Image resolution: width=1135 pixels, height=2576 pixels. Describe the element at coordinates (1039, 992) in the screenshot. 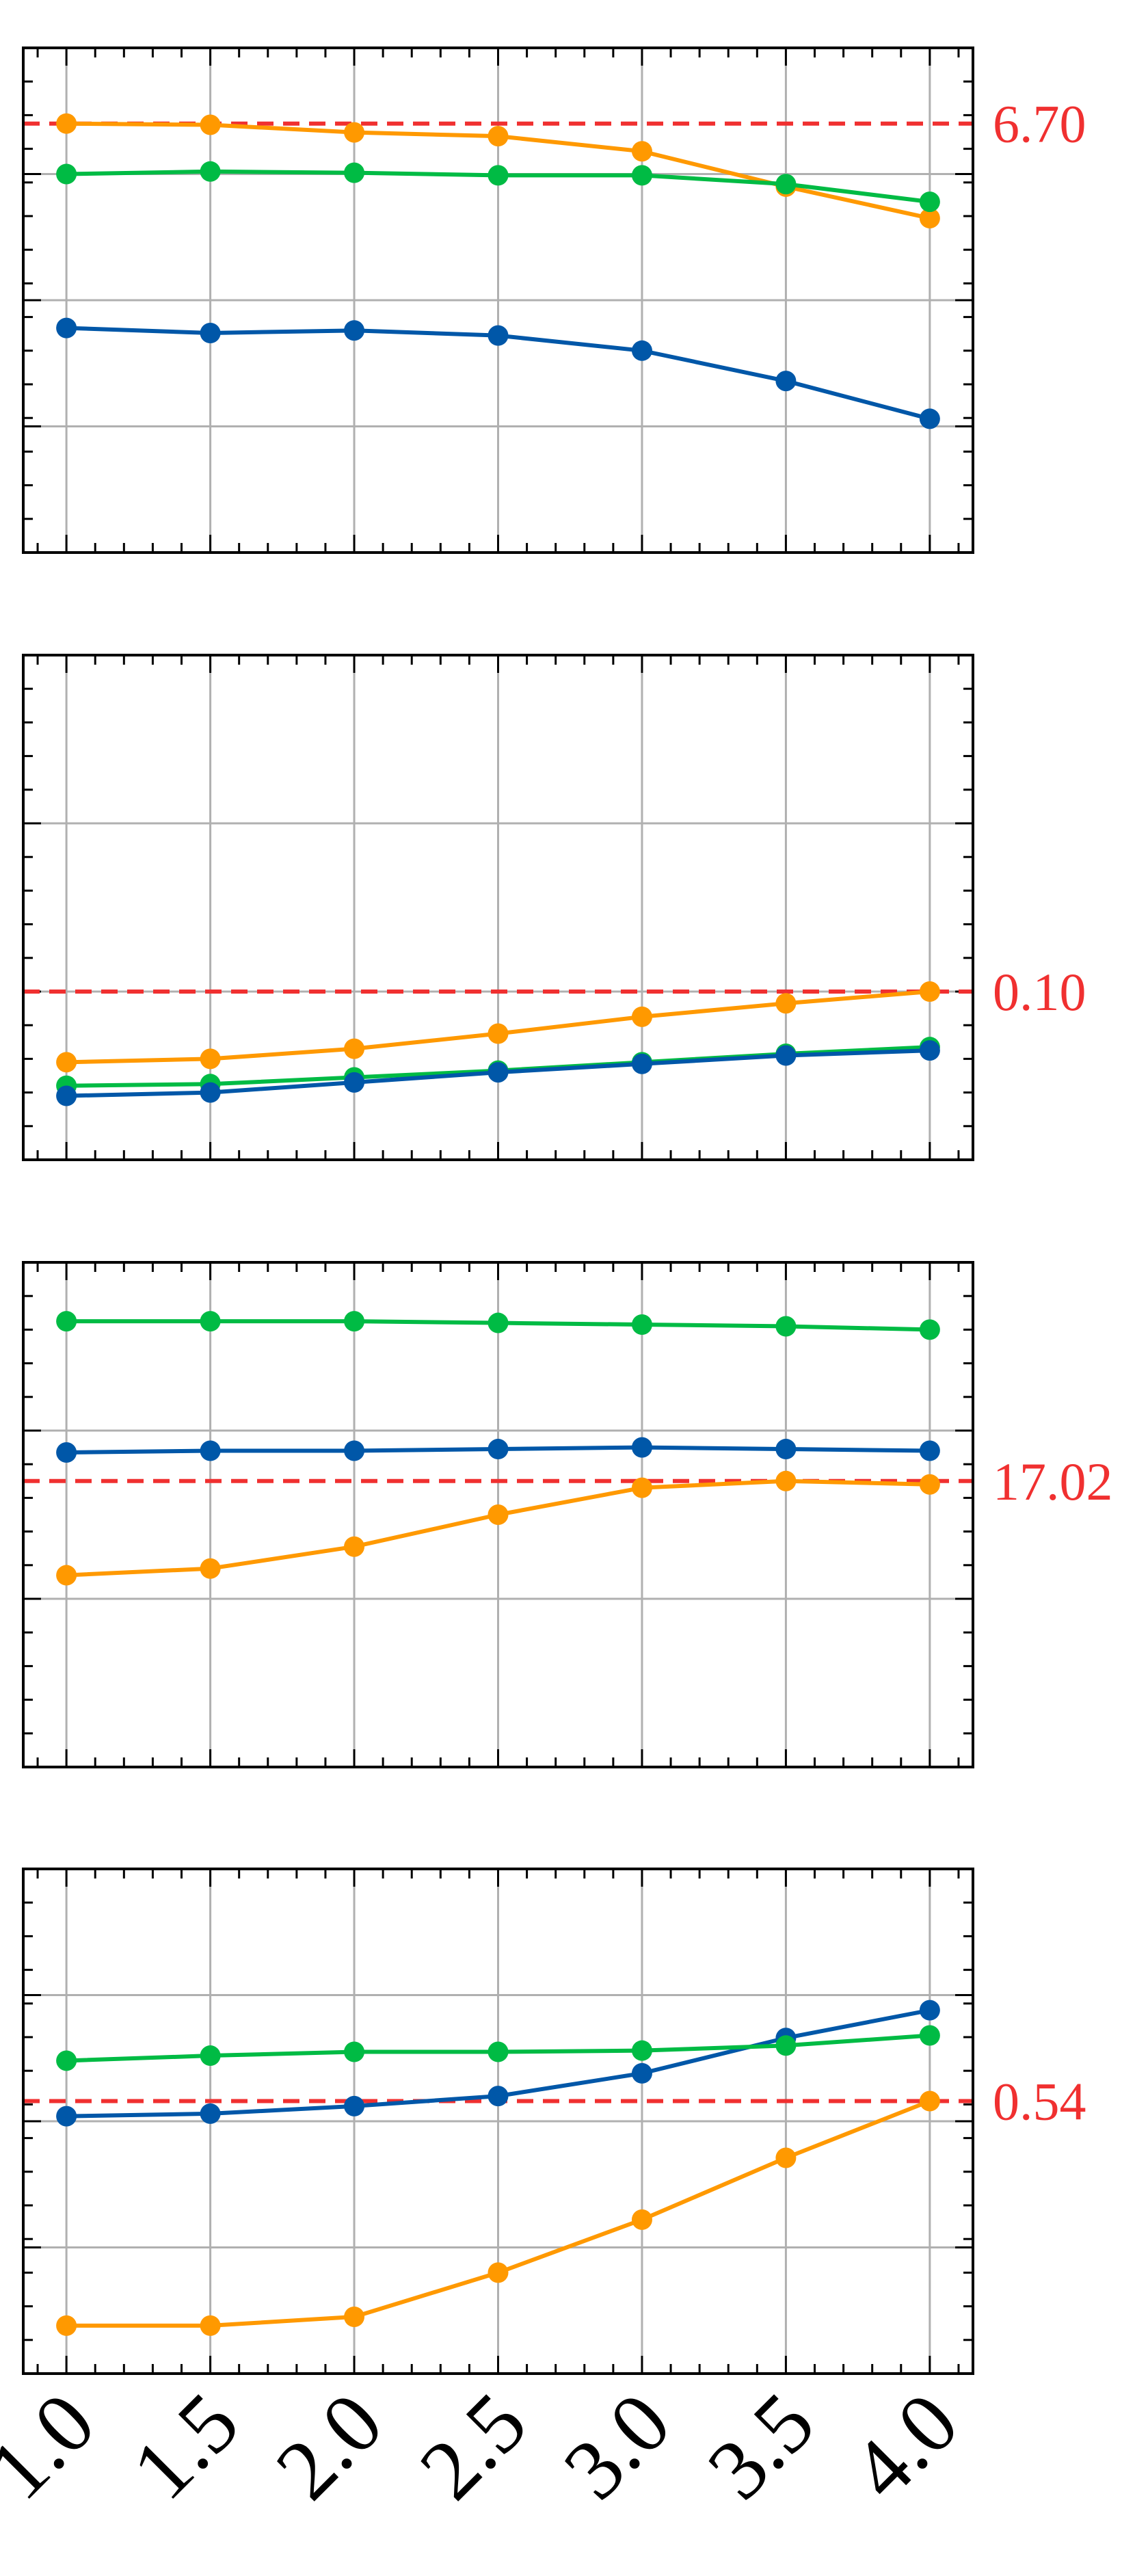

I see `reference-line-label: 0.10` at that location.